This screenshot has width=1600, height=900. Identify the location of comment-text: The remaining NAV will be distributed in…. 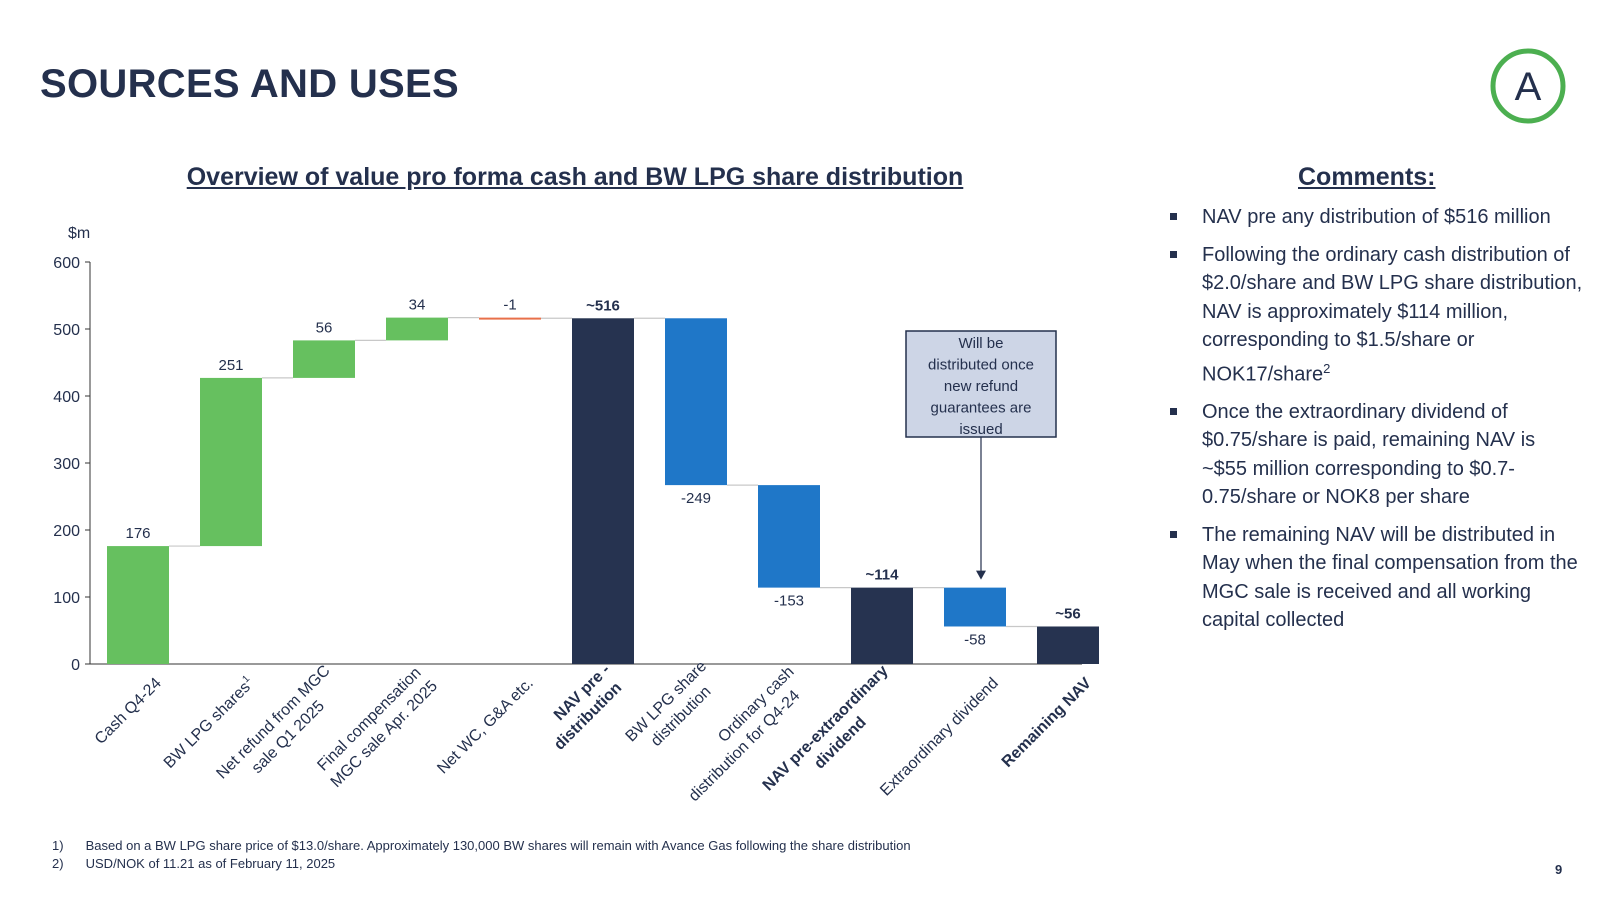
(1390, 577).